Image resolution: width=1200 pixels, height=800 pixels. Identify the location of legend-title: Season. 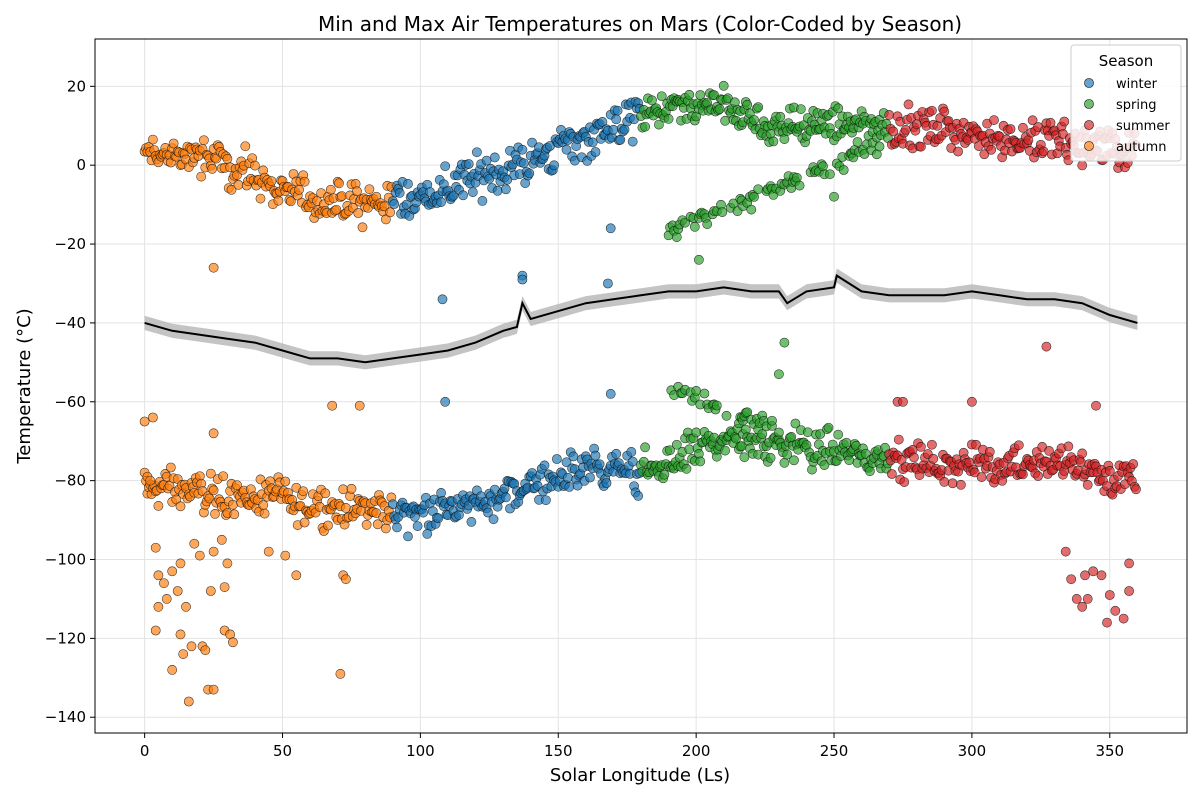
(1126, 61).